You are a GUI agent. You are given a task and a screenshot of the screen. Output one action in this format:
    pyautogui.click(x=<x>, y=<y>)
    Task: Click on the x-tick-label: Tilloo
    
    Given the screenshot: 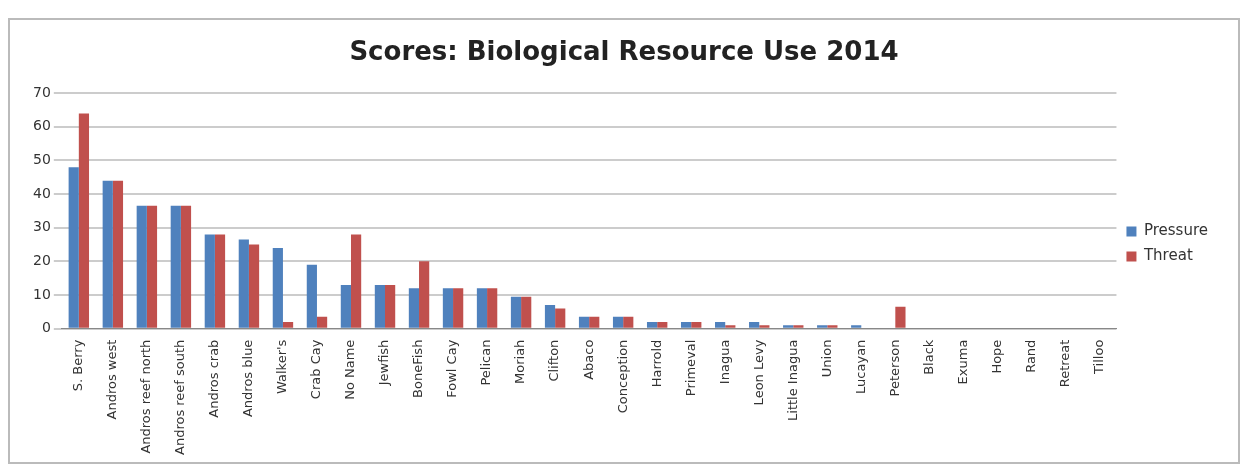 What is the action you would take?
    pyautogui.click(x=1098, y=357)
    